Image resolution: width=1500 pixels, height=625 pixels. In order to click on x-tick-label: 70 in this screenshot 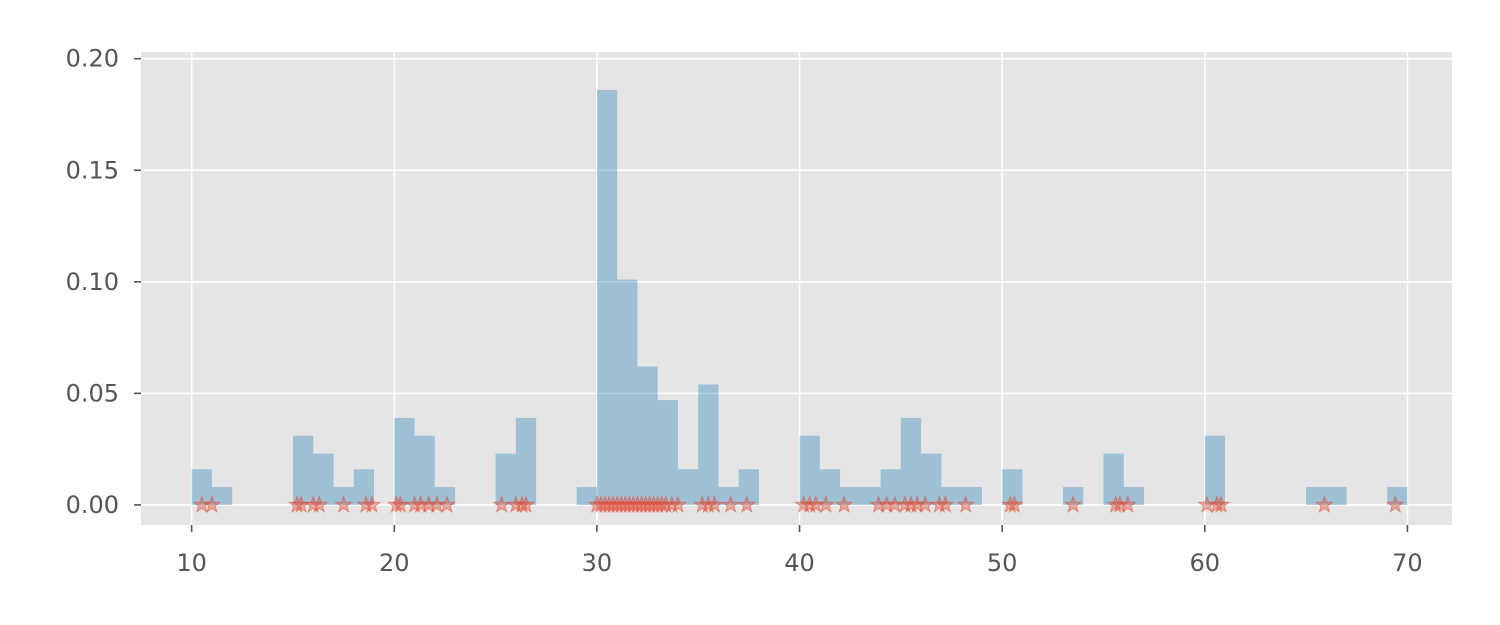, I will do `click(1407, 563)`.